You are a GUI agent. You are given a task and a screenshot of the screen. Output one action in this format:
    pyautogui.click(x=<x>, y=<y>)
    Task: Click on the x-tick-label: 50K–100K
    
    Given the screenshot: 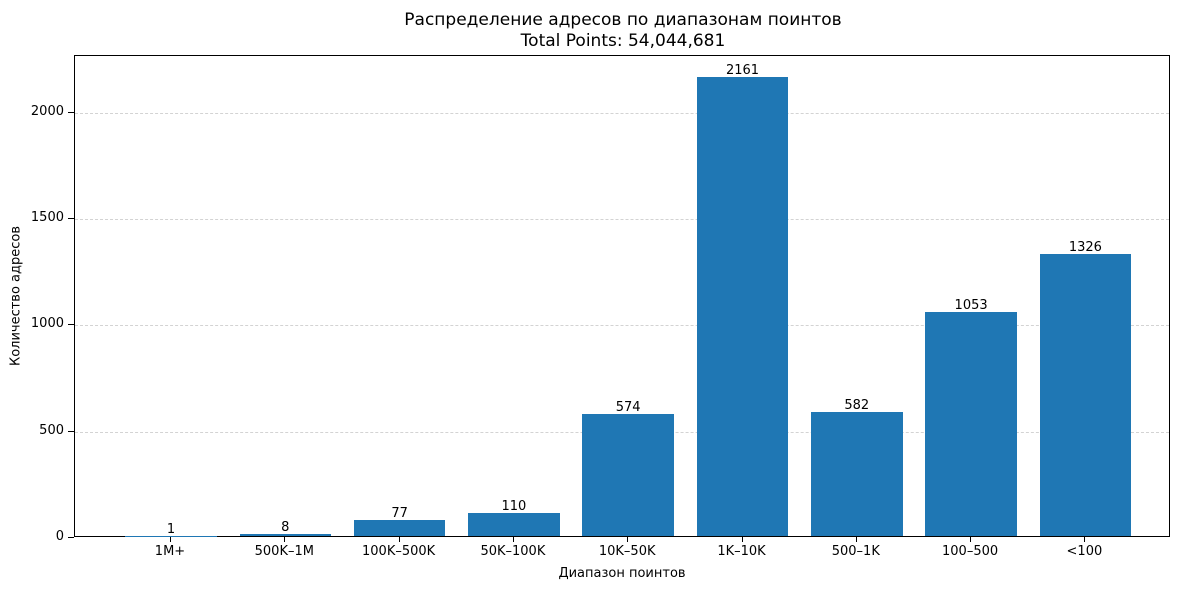 What is the action you would take?
    pyautogui.click(x=513, y=551)
    